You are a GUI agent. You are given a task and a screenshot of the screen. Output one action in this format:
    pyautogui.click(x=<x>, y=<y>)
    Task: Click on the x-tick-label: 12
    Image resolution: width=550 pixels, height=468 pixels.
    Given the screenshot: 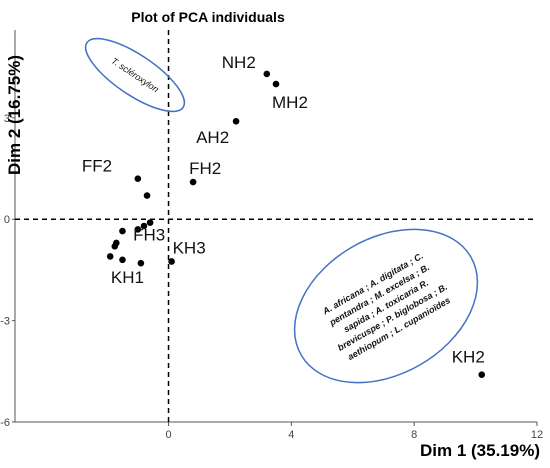 What is the action you would take?
    pyautogui.click(x=537, y=435)
    